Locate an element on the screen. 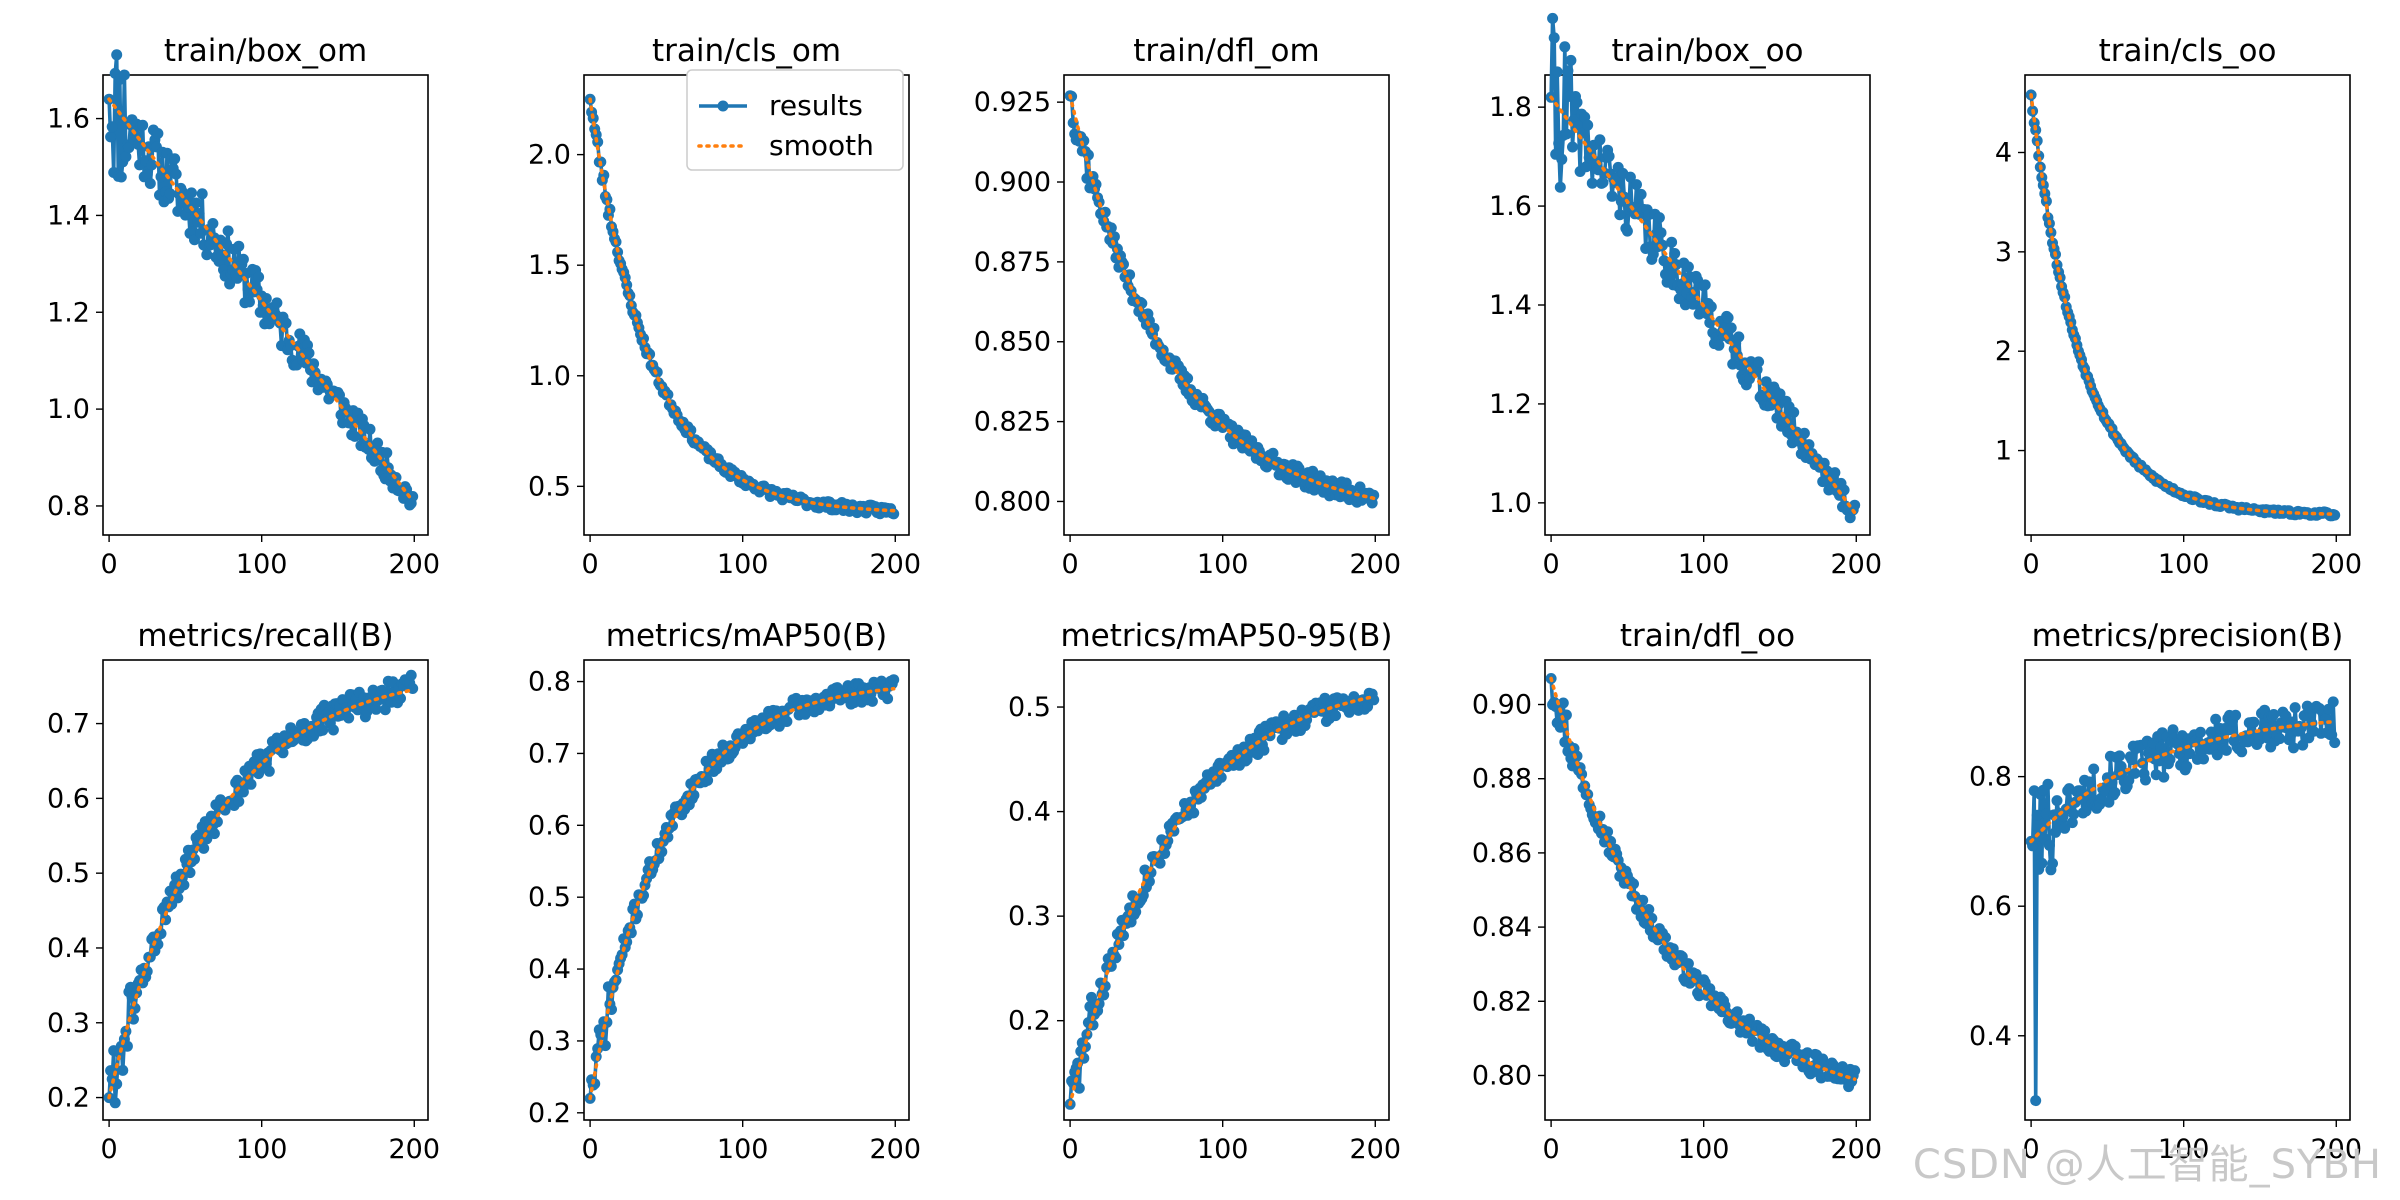 The width and height of the screenshot is (2400, 1200). chart-title: metrics/recall(B) is located at coordinates (265, 636).